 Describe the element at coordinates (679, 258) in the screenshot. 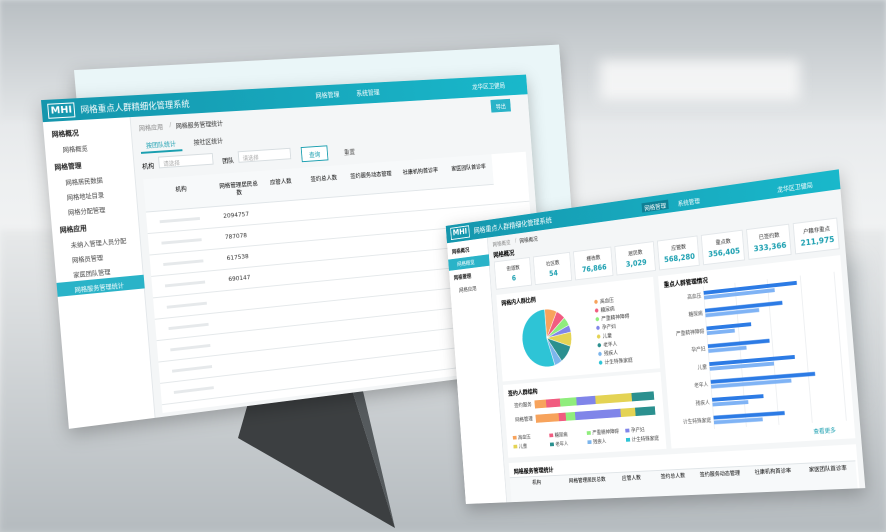

I see `stat-value: 568,280` at that location.